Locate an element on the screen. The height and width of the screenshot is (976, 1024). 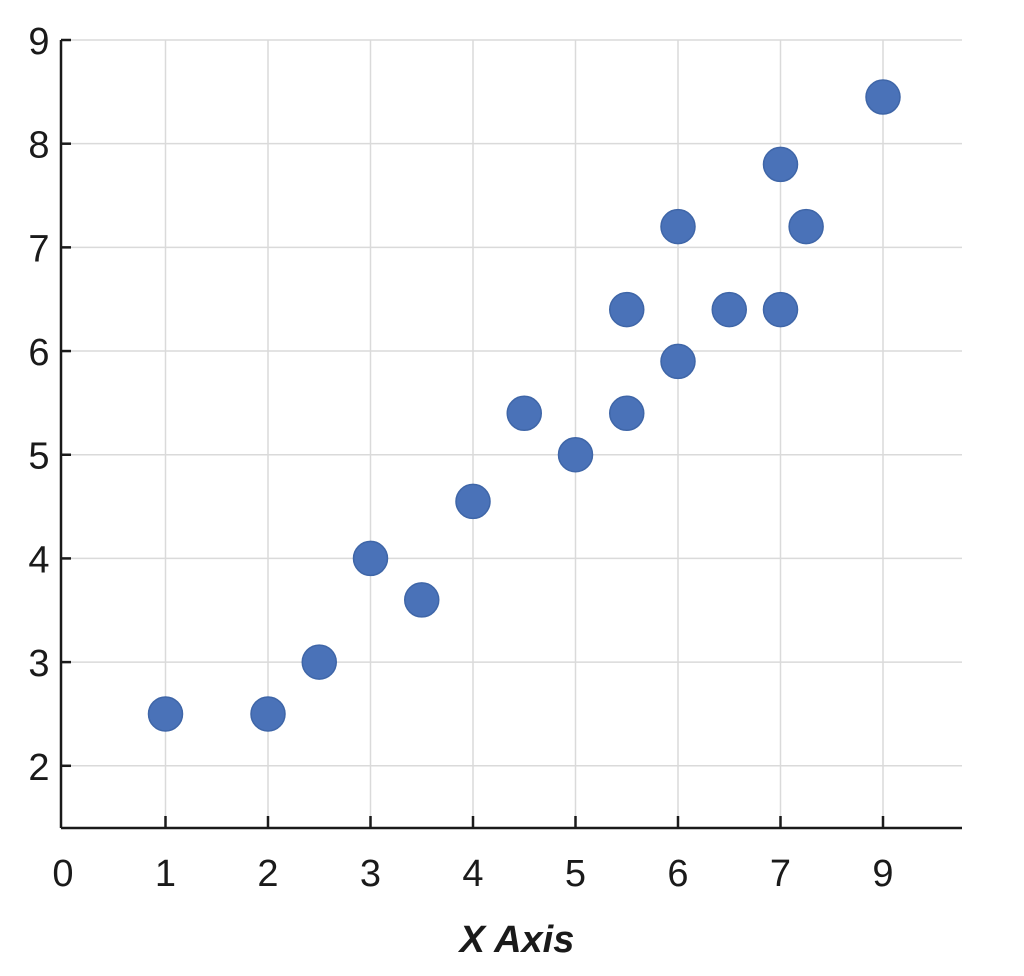
x-tick-label: 9 is located at coordinates (882, 874).